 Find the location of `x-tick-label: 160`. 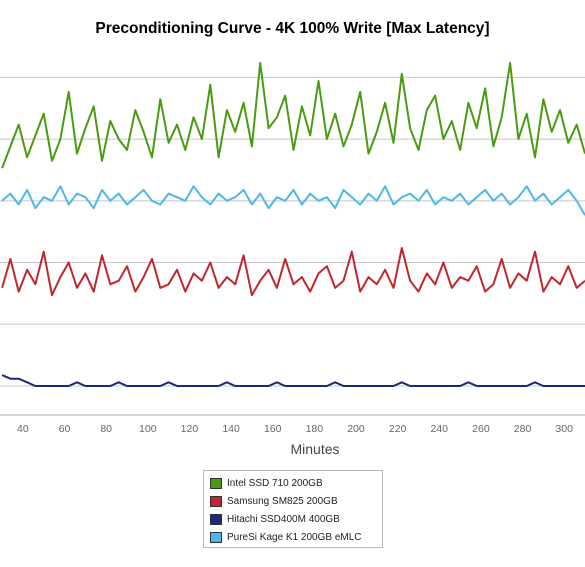

x-tick-label: 160 is located at coordinates (273, 429).